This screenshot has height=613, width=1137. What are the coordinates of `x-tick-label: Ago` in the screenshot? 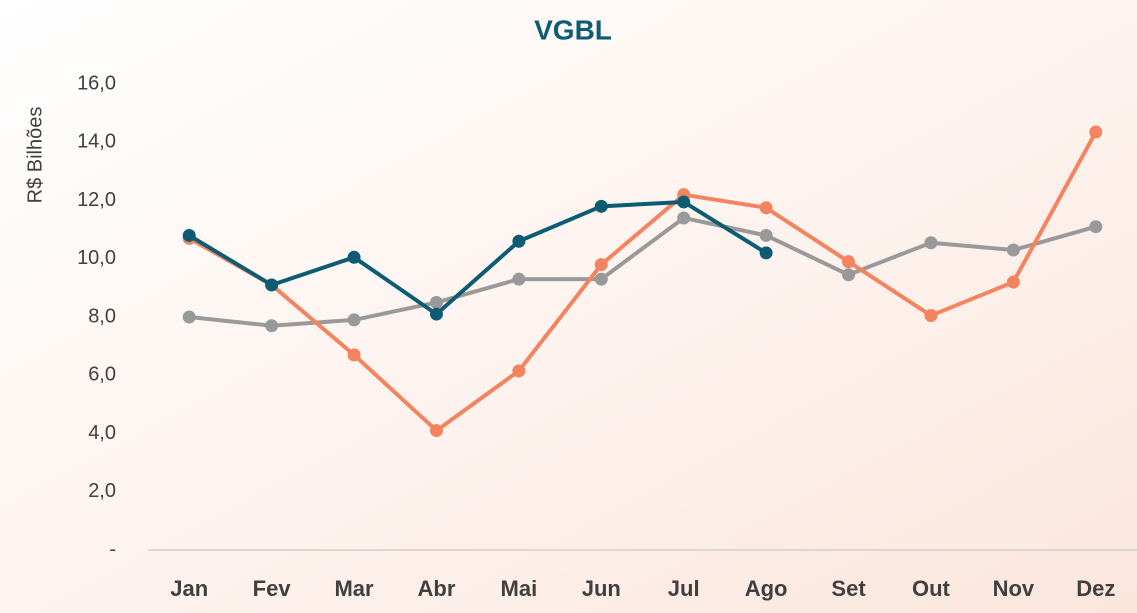 It's located at (766, 588).